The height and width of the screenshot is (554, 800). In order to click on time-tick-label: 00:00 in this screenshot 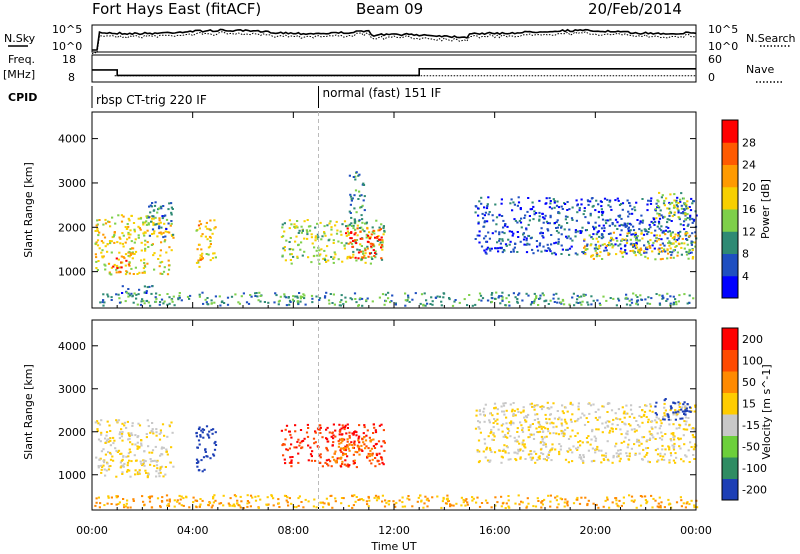, I will do `click(92, 530)`.